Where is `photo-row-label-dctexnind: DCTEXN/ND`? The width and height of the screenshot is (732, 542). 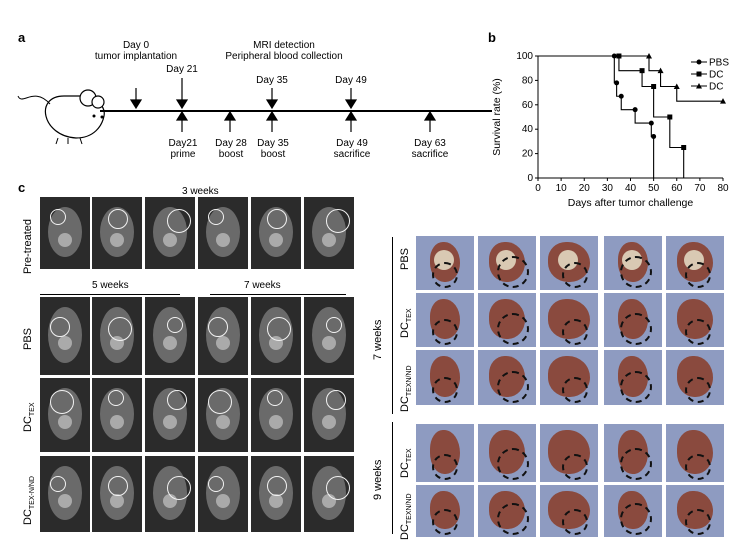
photo-row-label-dctexnind: DCTEXN/ND is located at coordinates (406, 388).